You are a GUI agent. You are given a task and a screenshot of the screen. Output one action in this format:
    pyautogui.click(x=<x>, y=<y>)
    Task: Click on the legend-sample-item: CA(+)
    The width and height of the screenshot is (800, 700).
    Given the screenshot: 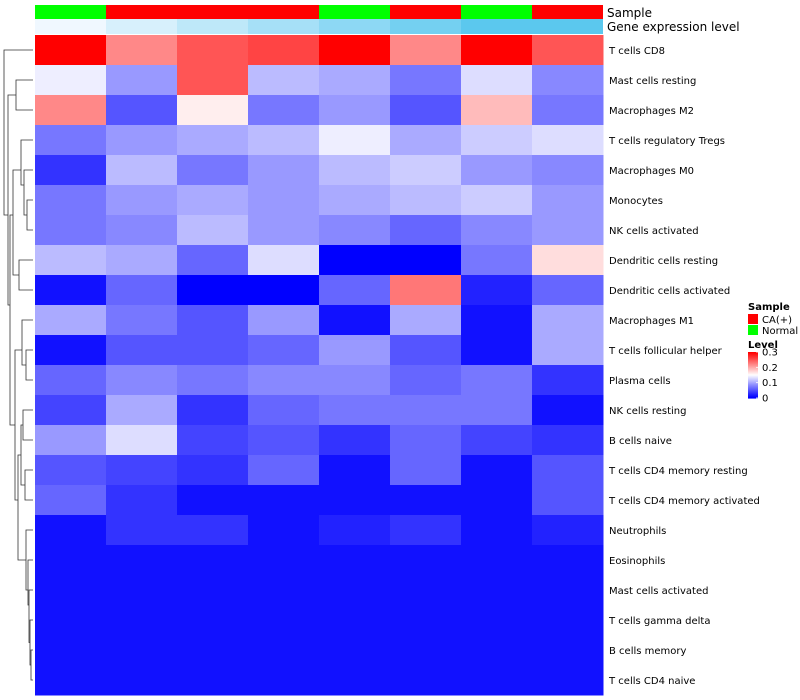 What is the action you would take?
    pyautogui.click(x=777, y=320)
    